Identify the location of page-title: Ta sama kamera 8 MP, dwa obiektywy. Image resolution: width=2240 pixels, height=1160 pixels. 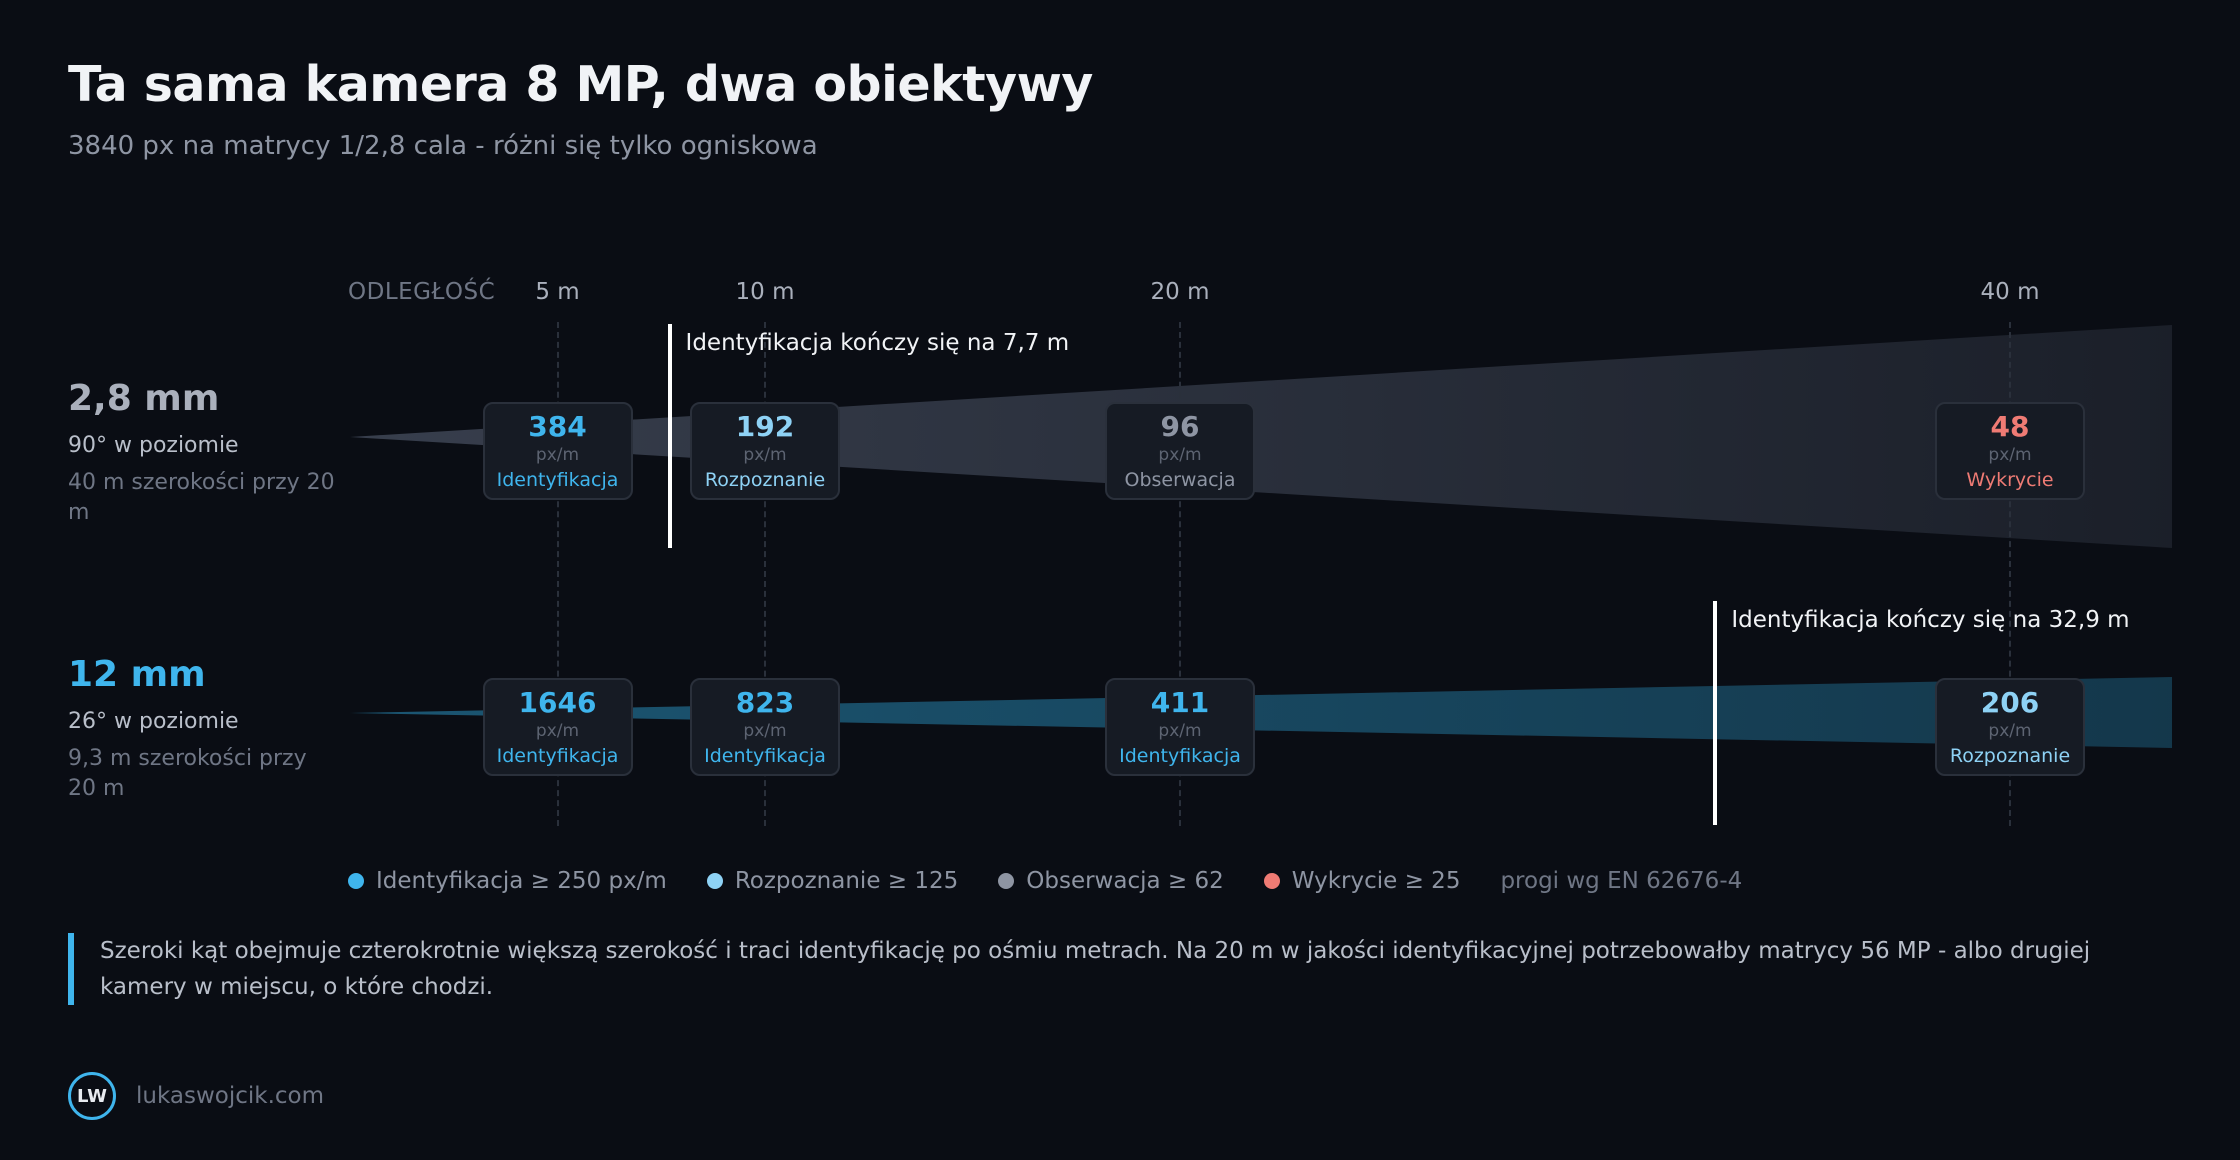
(580, 84).